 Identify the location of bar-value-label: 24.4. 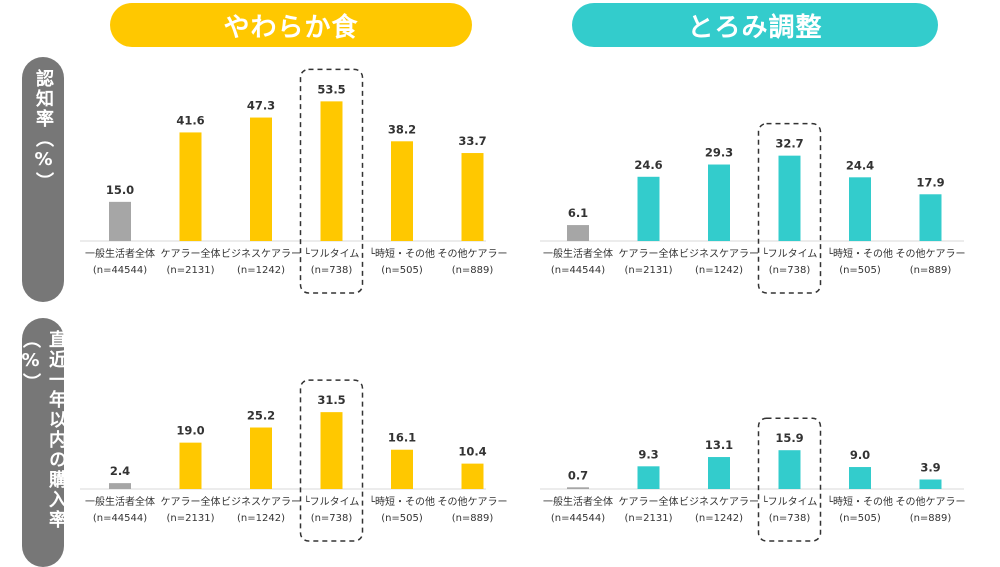
(860, 165).